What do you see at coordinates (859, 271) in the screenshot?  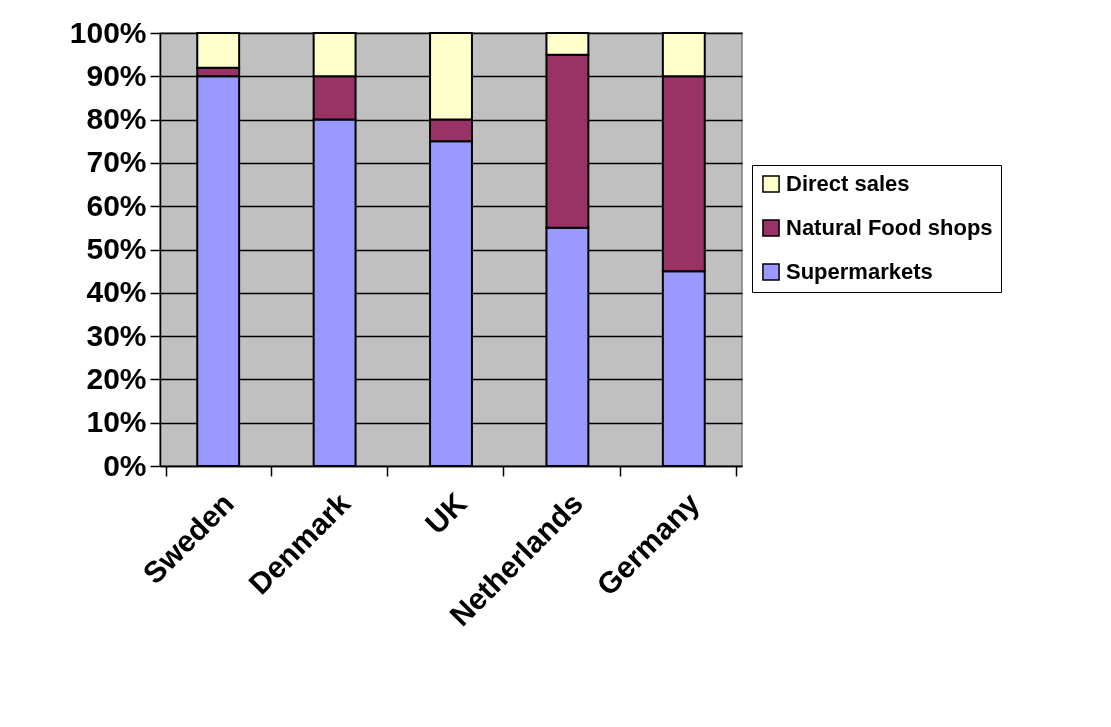 I see `legend-label: Supermarkets` at bounding box center [859, 271].